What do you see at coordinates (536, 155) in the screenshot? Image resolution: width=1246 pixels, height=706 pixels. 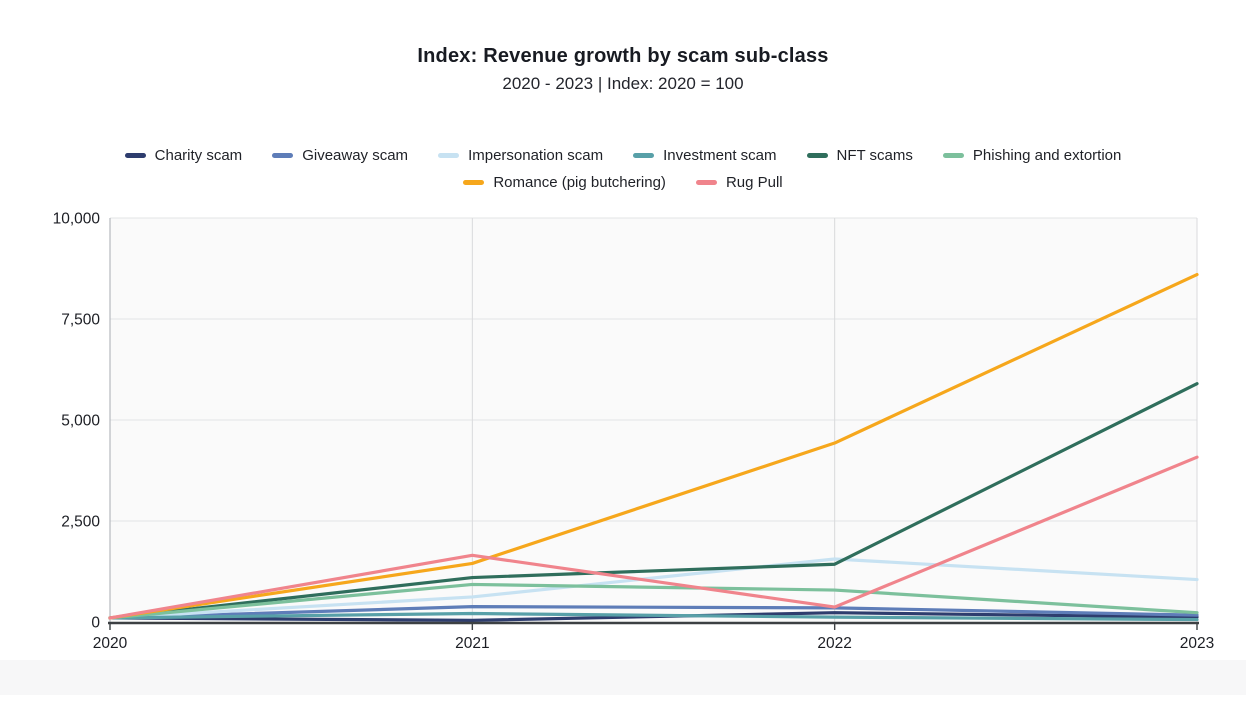 I see `legend-label: Impersonation scam` at bounding box center [536, 155].